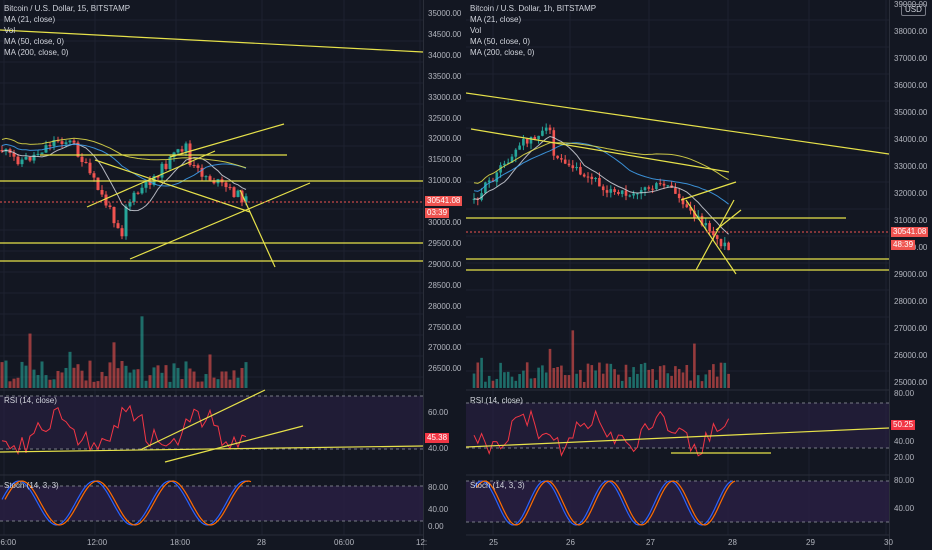  Describe the element at coordinates (438, 412) in the screenshot. I see `left-rsi-tick: 60.00` at that location.